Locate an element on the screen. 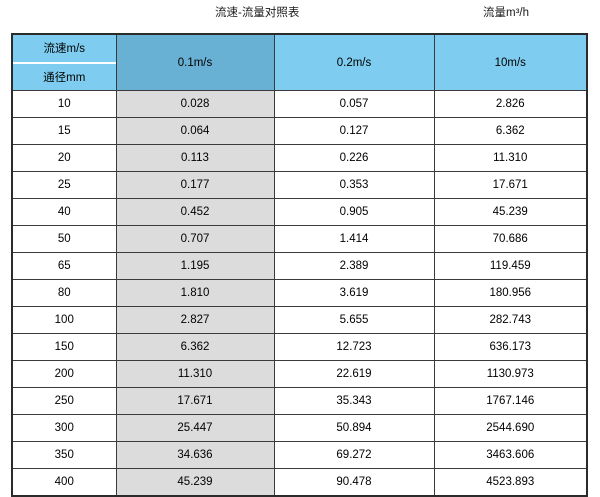 The image size is (600, 497). cell-flow-10: 3463.606 is located at coordinates (510, 455).